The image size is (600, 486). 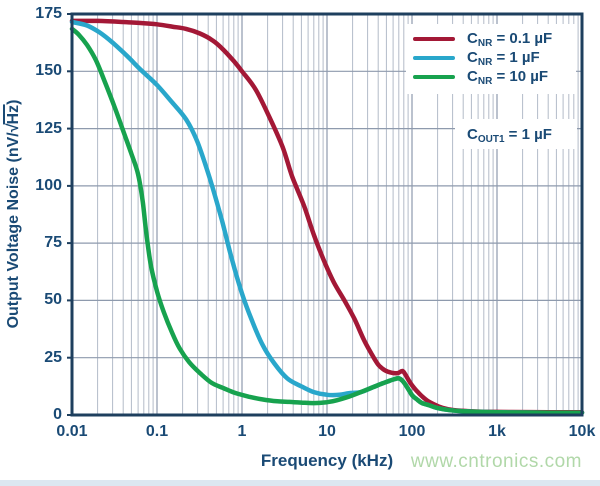 What do you see at coordinates (13, 128) in the screenshot?
I see `sqrt-symbol: √` at bounding box center [13, 128].